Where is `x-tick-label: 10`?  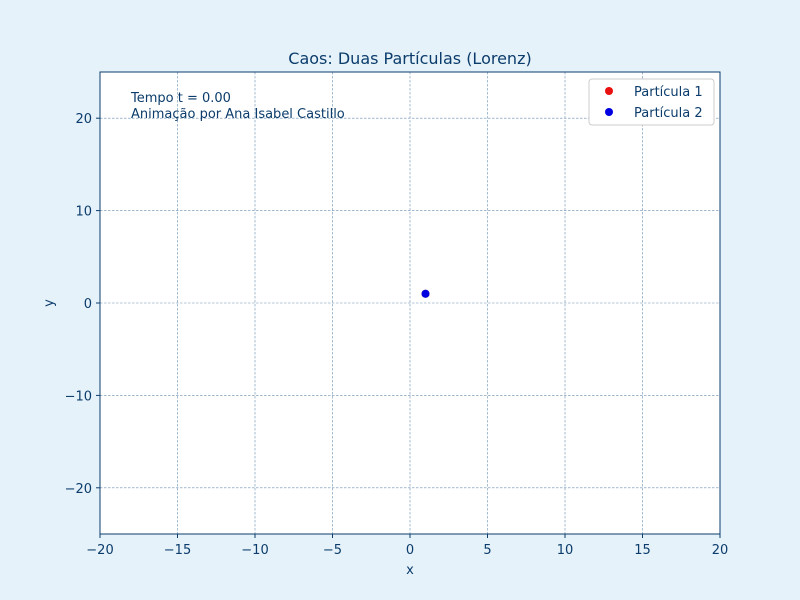
x-tick-label: 10 is located at coordinates (565, 550).